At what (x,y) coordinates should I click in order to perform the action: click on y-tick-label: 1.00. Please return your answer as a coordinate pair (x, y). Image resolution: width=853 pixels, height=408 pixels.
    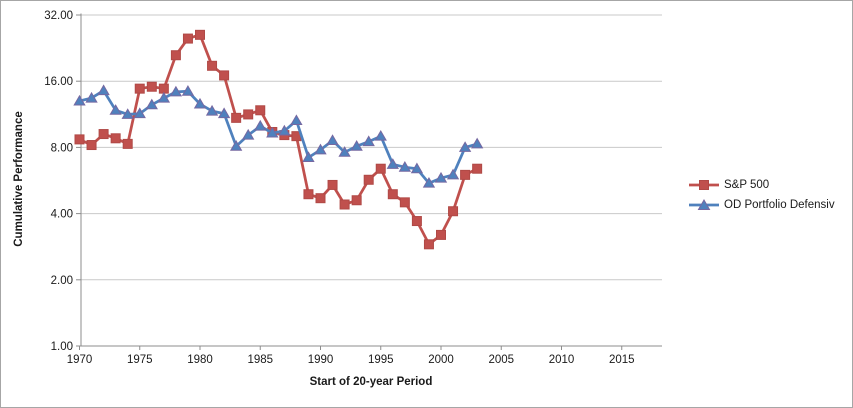
    Looking at the image, I should click on (62, 347).